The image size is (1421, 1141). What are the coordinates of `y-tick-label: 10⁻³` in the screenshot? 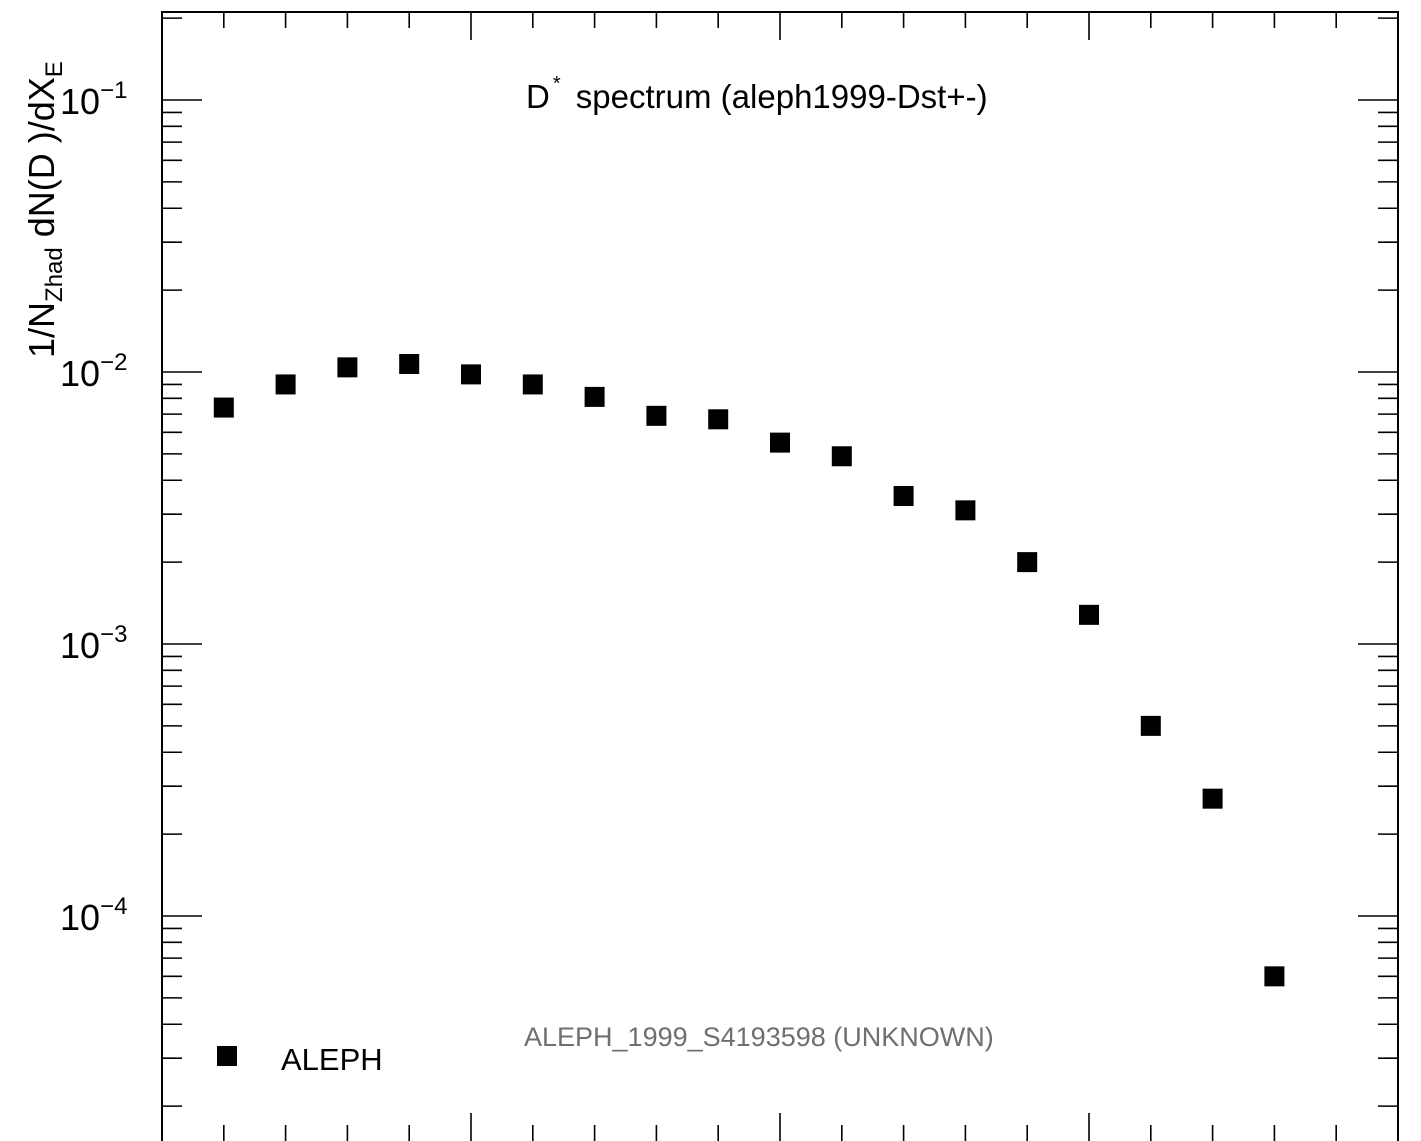 It's located at (93, 643).